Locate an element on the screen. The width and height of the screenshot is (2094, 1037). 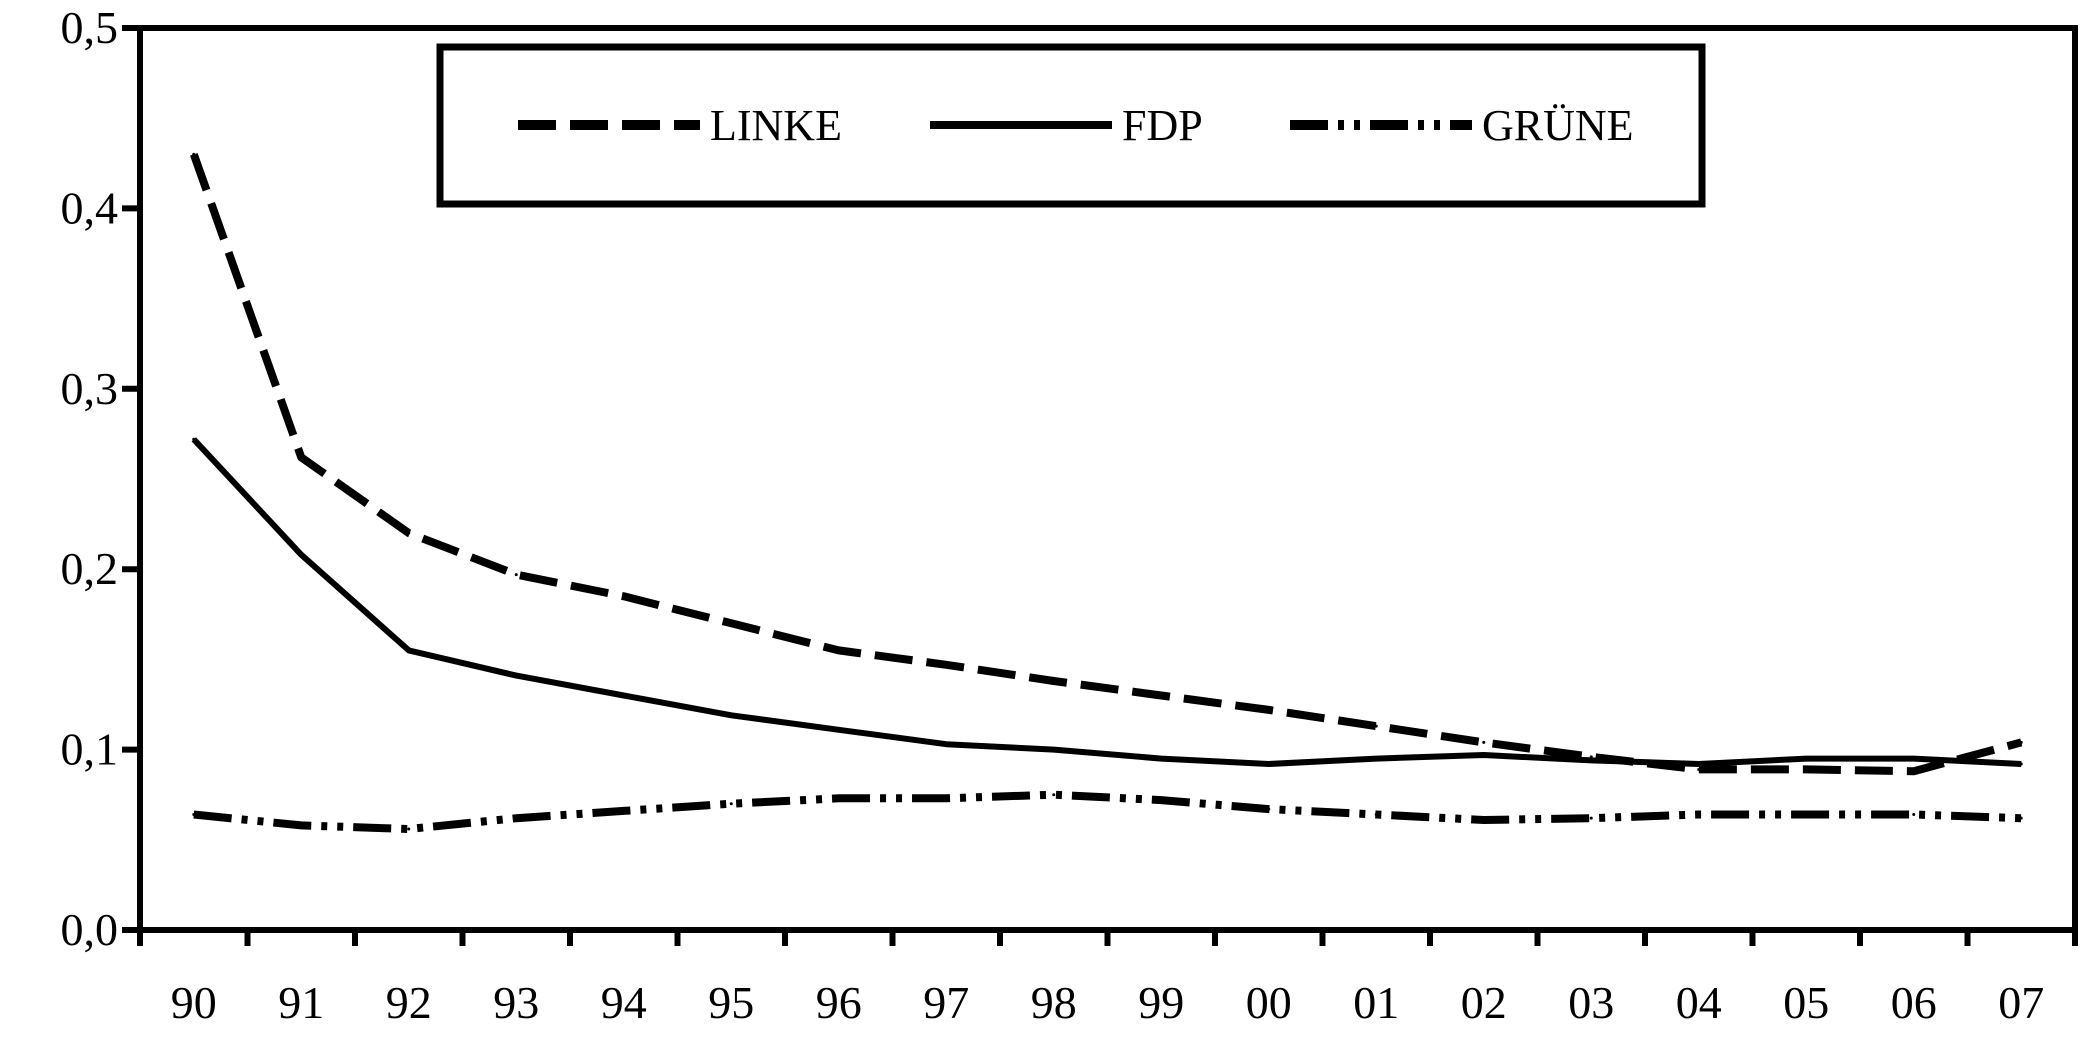
legend-label: LINKE is located at coordinates (776, 125).